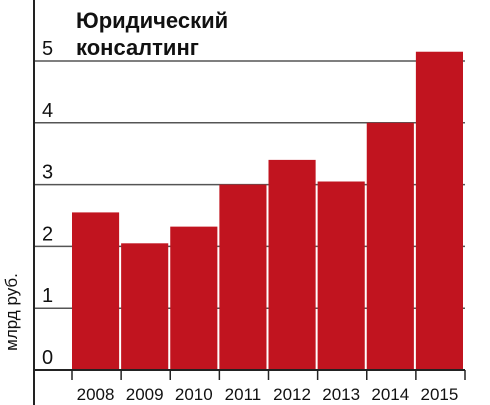 The width and height of the screenshot is (490, 405). Describe the element at coordinates (137, 47) in the screenshot. I see `chart-title-line-2: консалтинг` at that location.